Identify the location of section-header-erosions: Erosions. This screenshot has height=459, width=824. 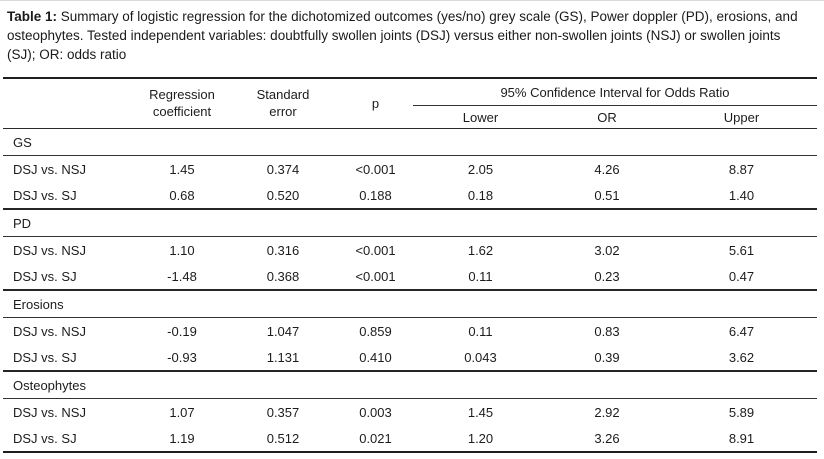
(410, 304).